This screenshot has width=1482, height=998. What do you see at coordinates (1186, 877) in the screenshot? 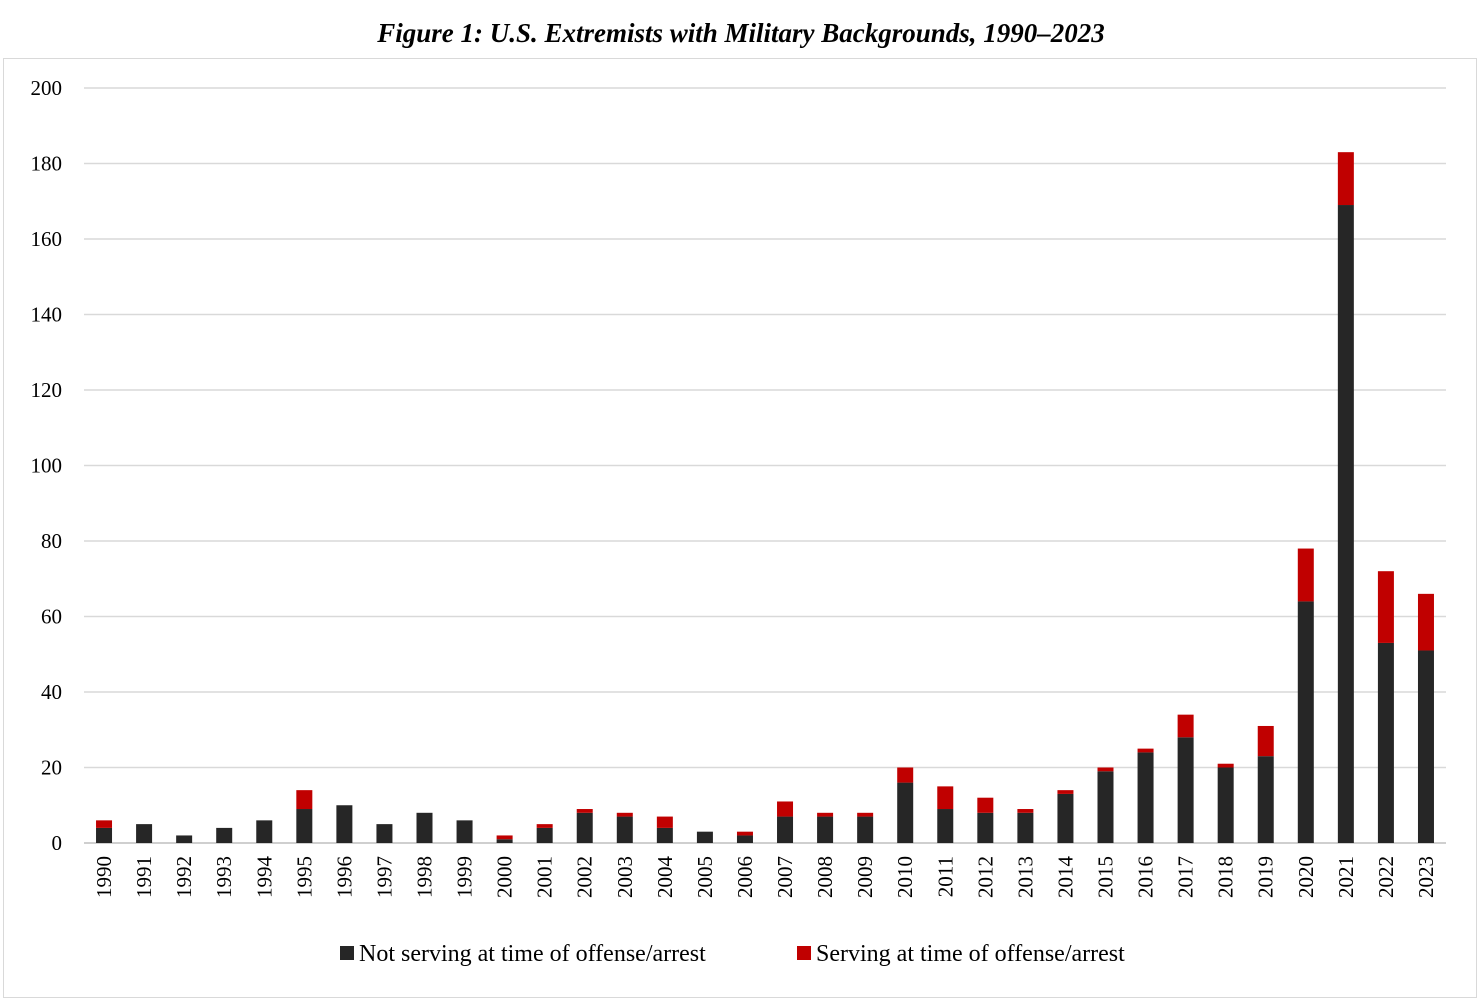
I see `x-tick-label: 2017` at bounding box center [1186, 877].